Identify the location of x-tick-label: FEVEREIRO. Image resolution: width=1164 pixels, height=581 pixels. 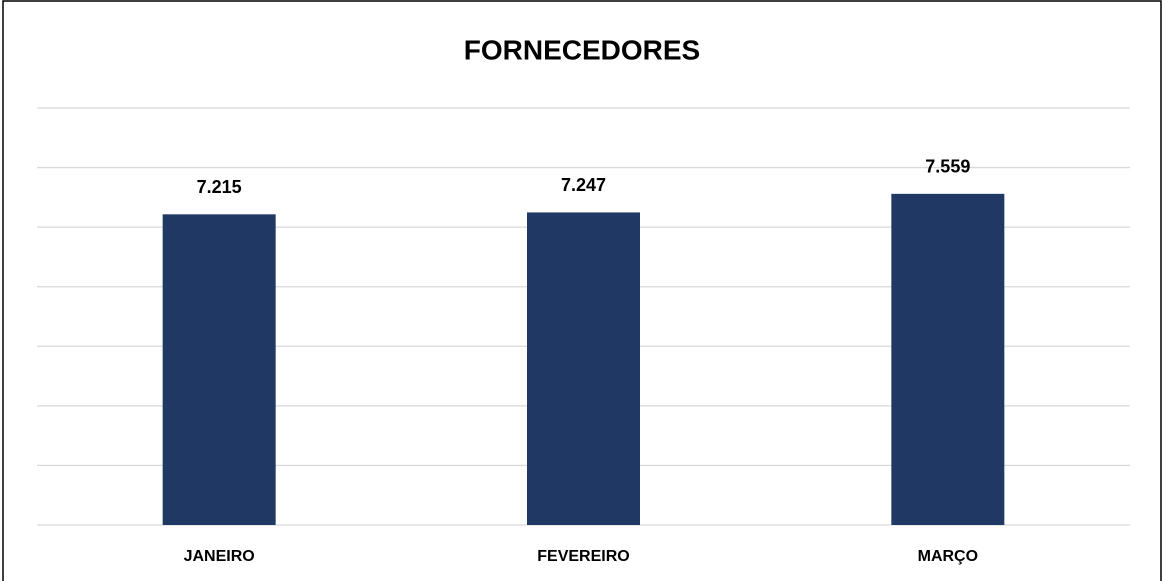
(583, 556).